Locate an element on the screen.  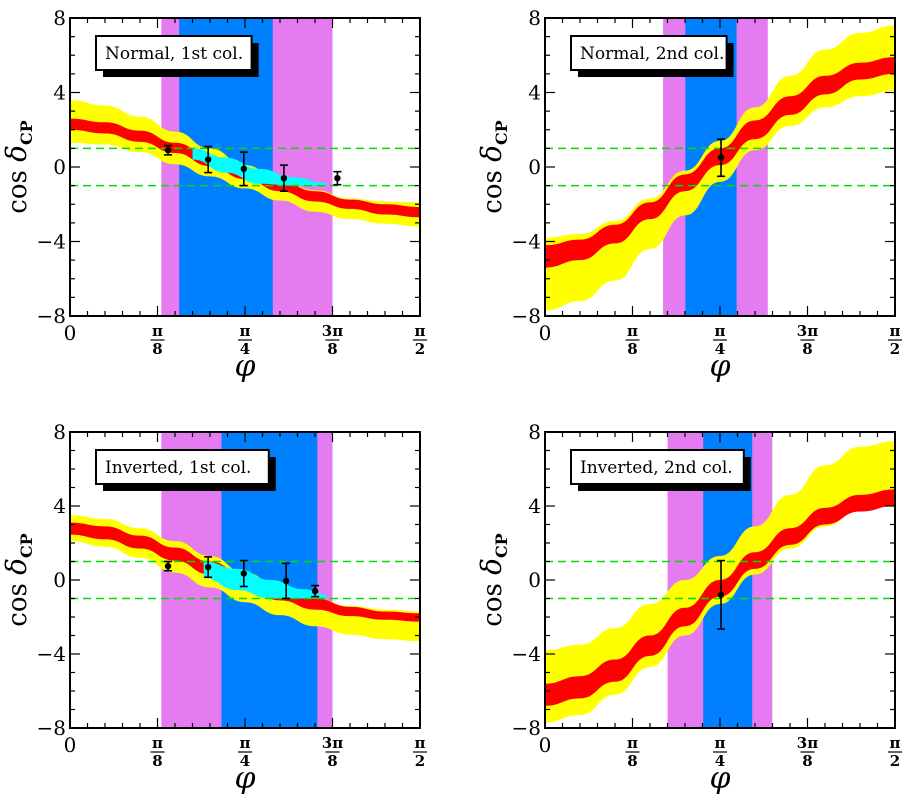
series-yellow-band is located at coordinates (245, 163).